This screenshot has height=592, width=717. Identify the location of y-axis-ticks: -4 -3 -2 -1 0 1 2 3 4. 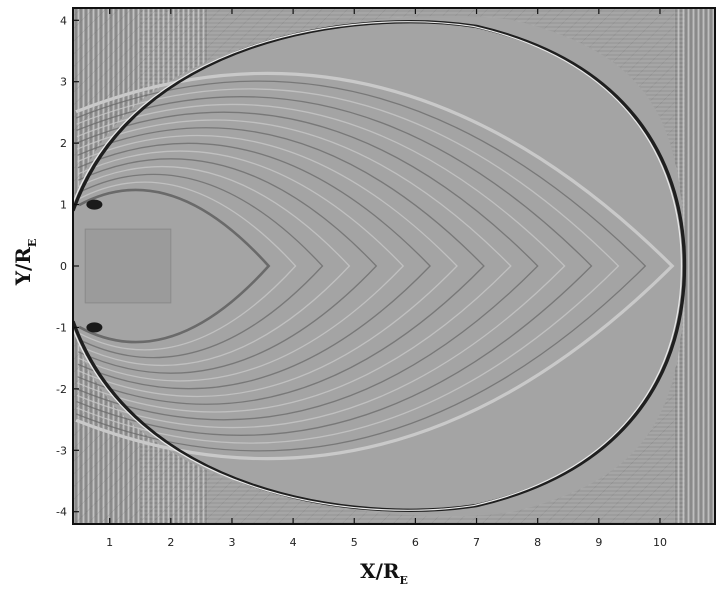
(67, 266).